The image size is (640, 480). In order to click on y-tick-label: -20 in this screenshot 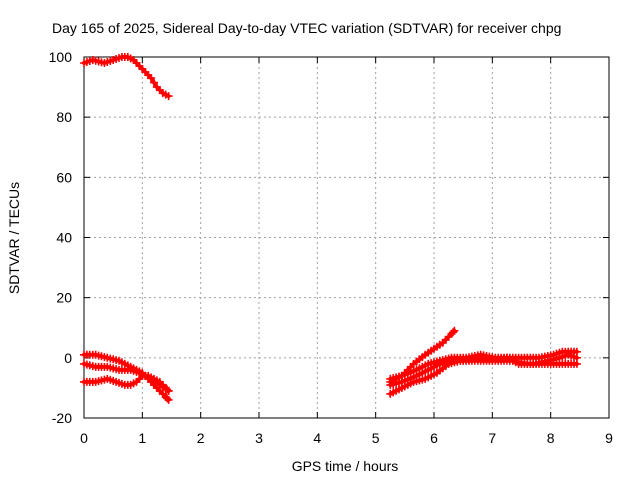, I will do `click(62, 418)`.